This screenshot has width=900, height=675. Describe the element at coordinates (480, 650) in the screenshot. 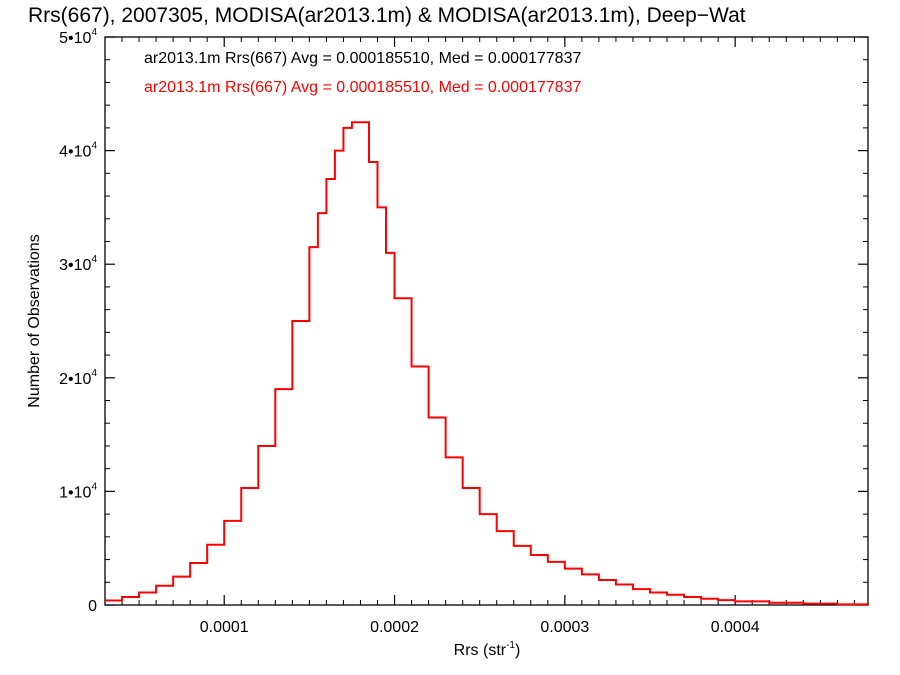

I see `x-axis-label-main: Rrs (str` at that location.